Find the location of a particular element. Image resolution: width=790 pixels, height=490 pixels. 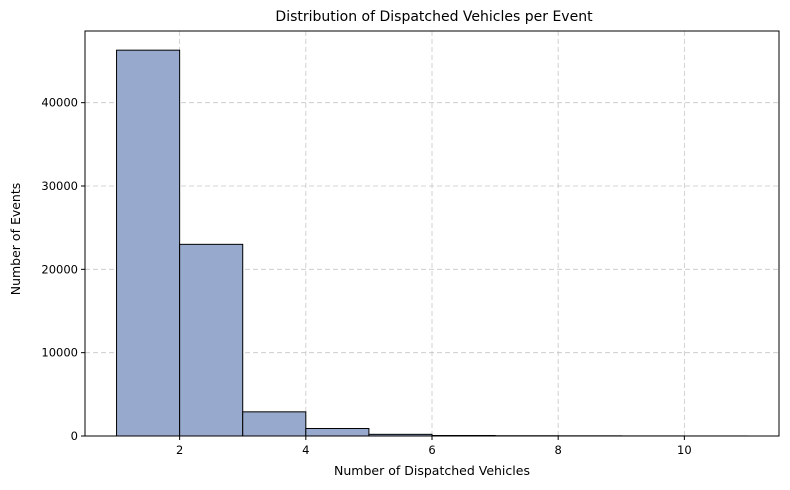

y-tick-label: 10000 is located at coordinates (59, 353).